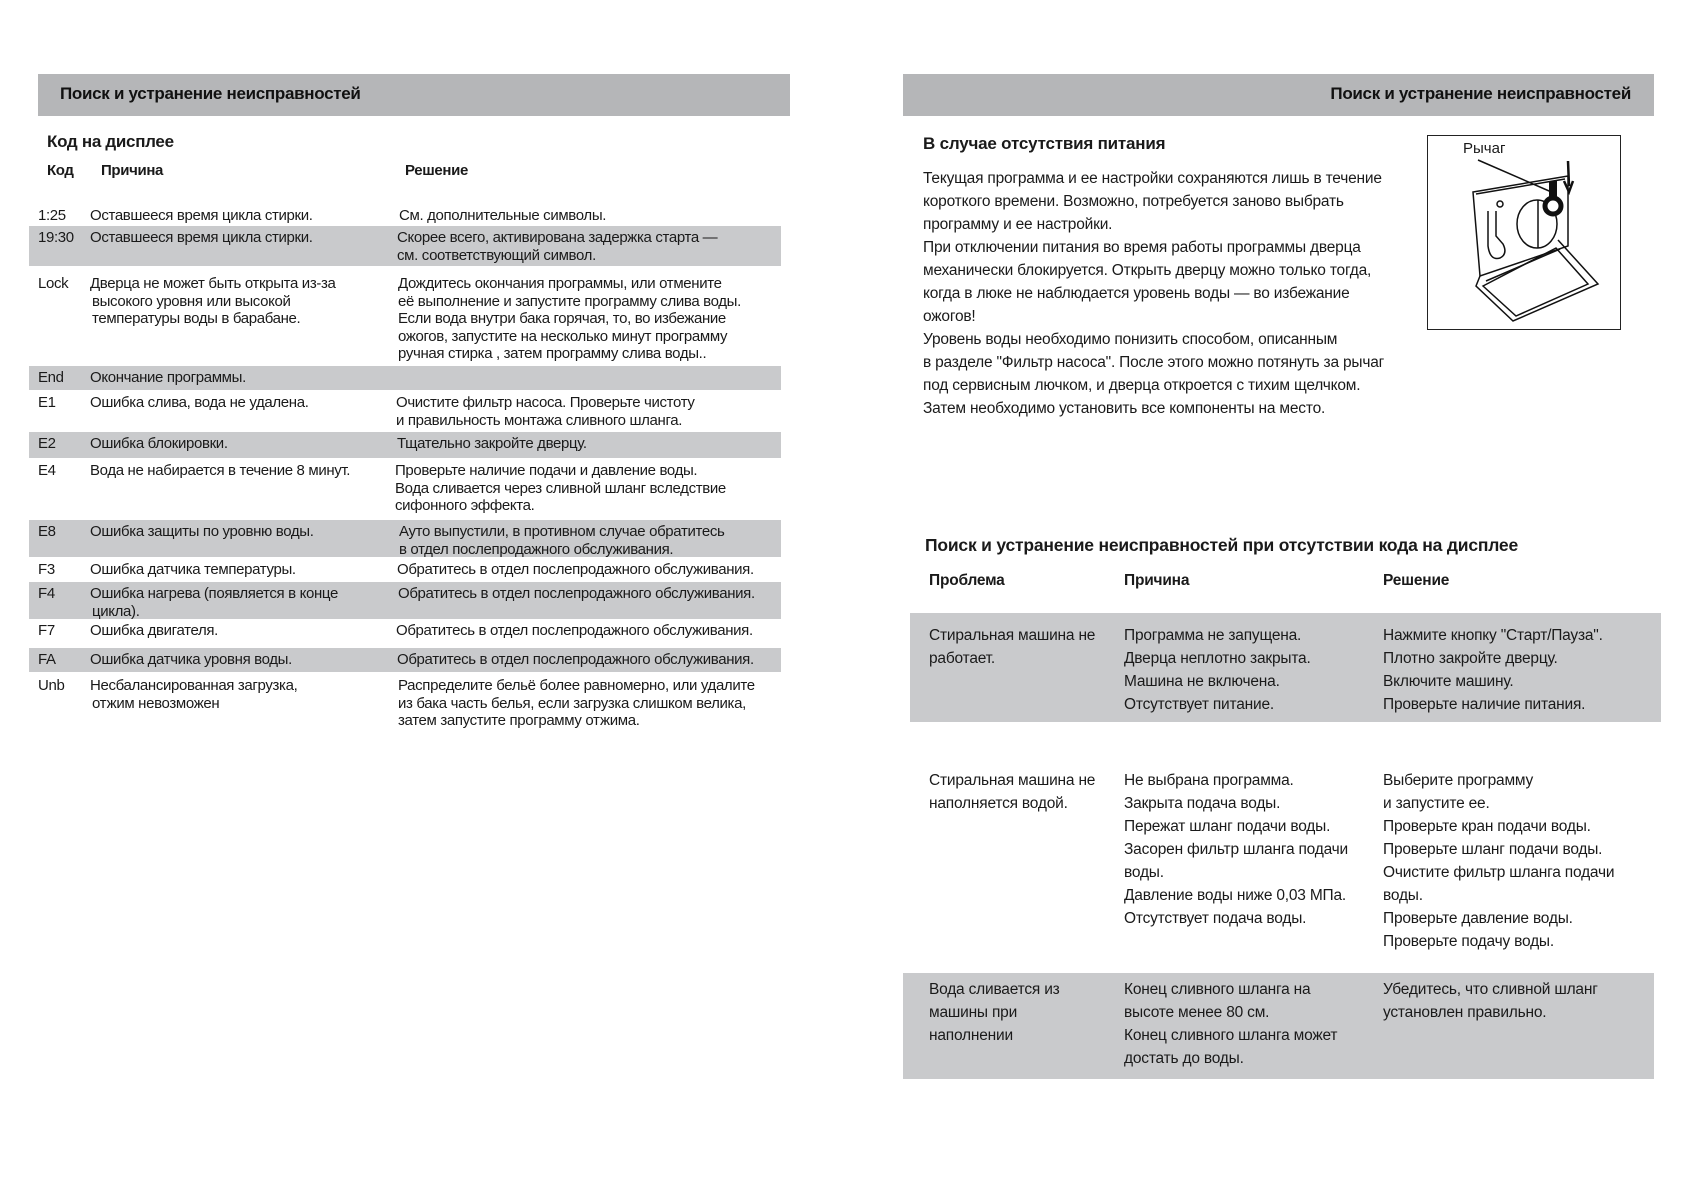 This screenshot has height=1190, width=1684. Describe the element at coordinates (1217, 658) in the screenshot. I see `cause-line: Дверца неплотно закрыта.` at that location.